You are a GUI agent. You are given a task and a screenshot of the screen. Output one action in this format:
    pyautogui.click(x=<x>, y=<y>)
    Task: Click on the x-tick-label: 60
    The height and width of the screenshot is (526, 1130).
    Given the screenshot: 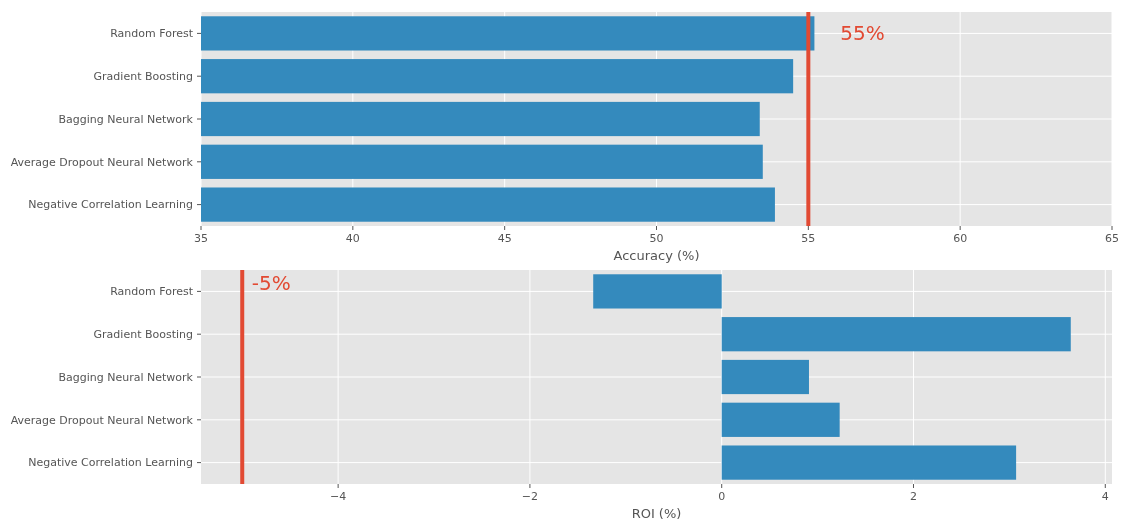 What is the action you would take?
    pyautogui.click(x=960, y=238)
    